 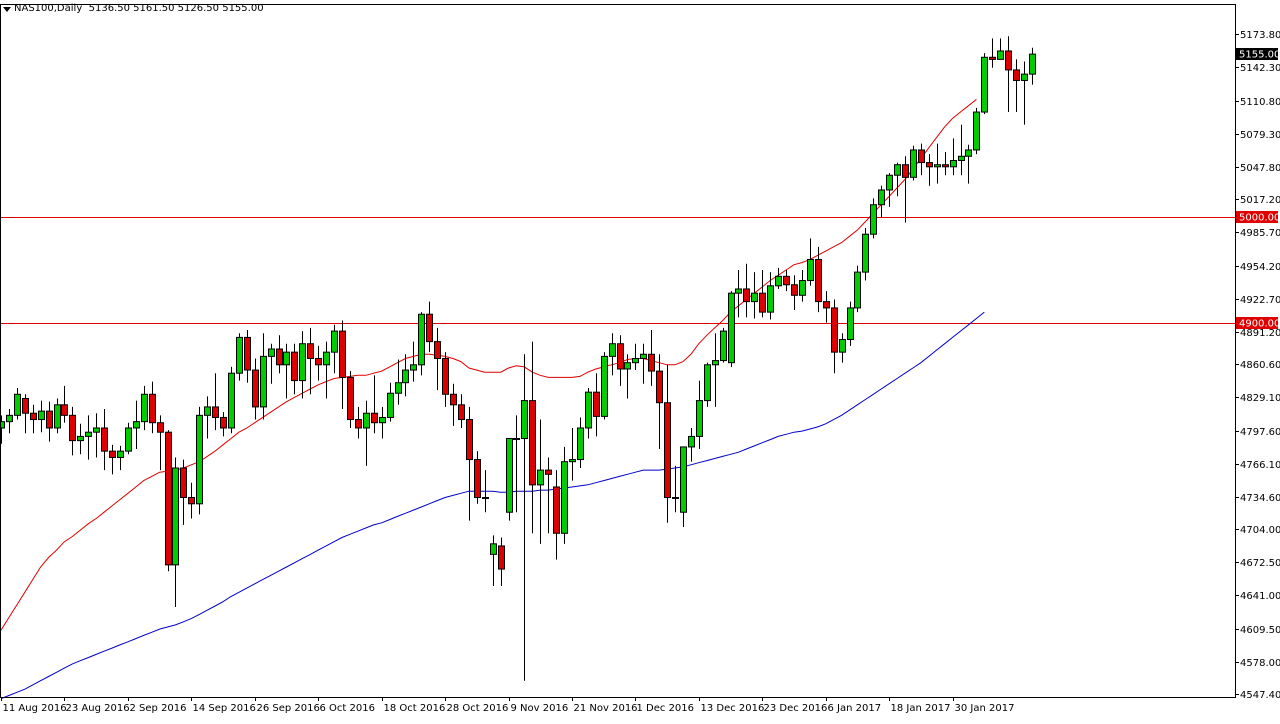 What do you see at coordinates (855, 708) in the screenshot?
I see `x-tick-label: 6 Jan 2017` at bounding box center [855, 708].